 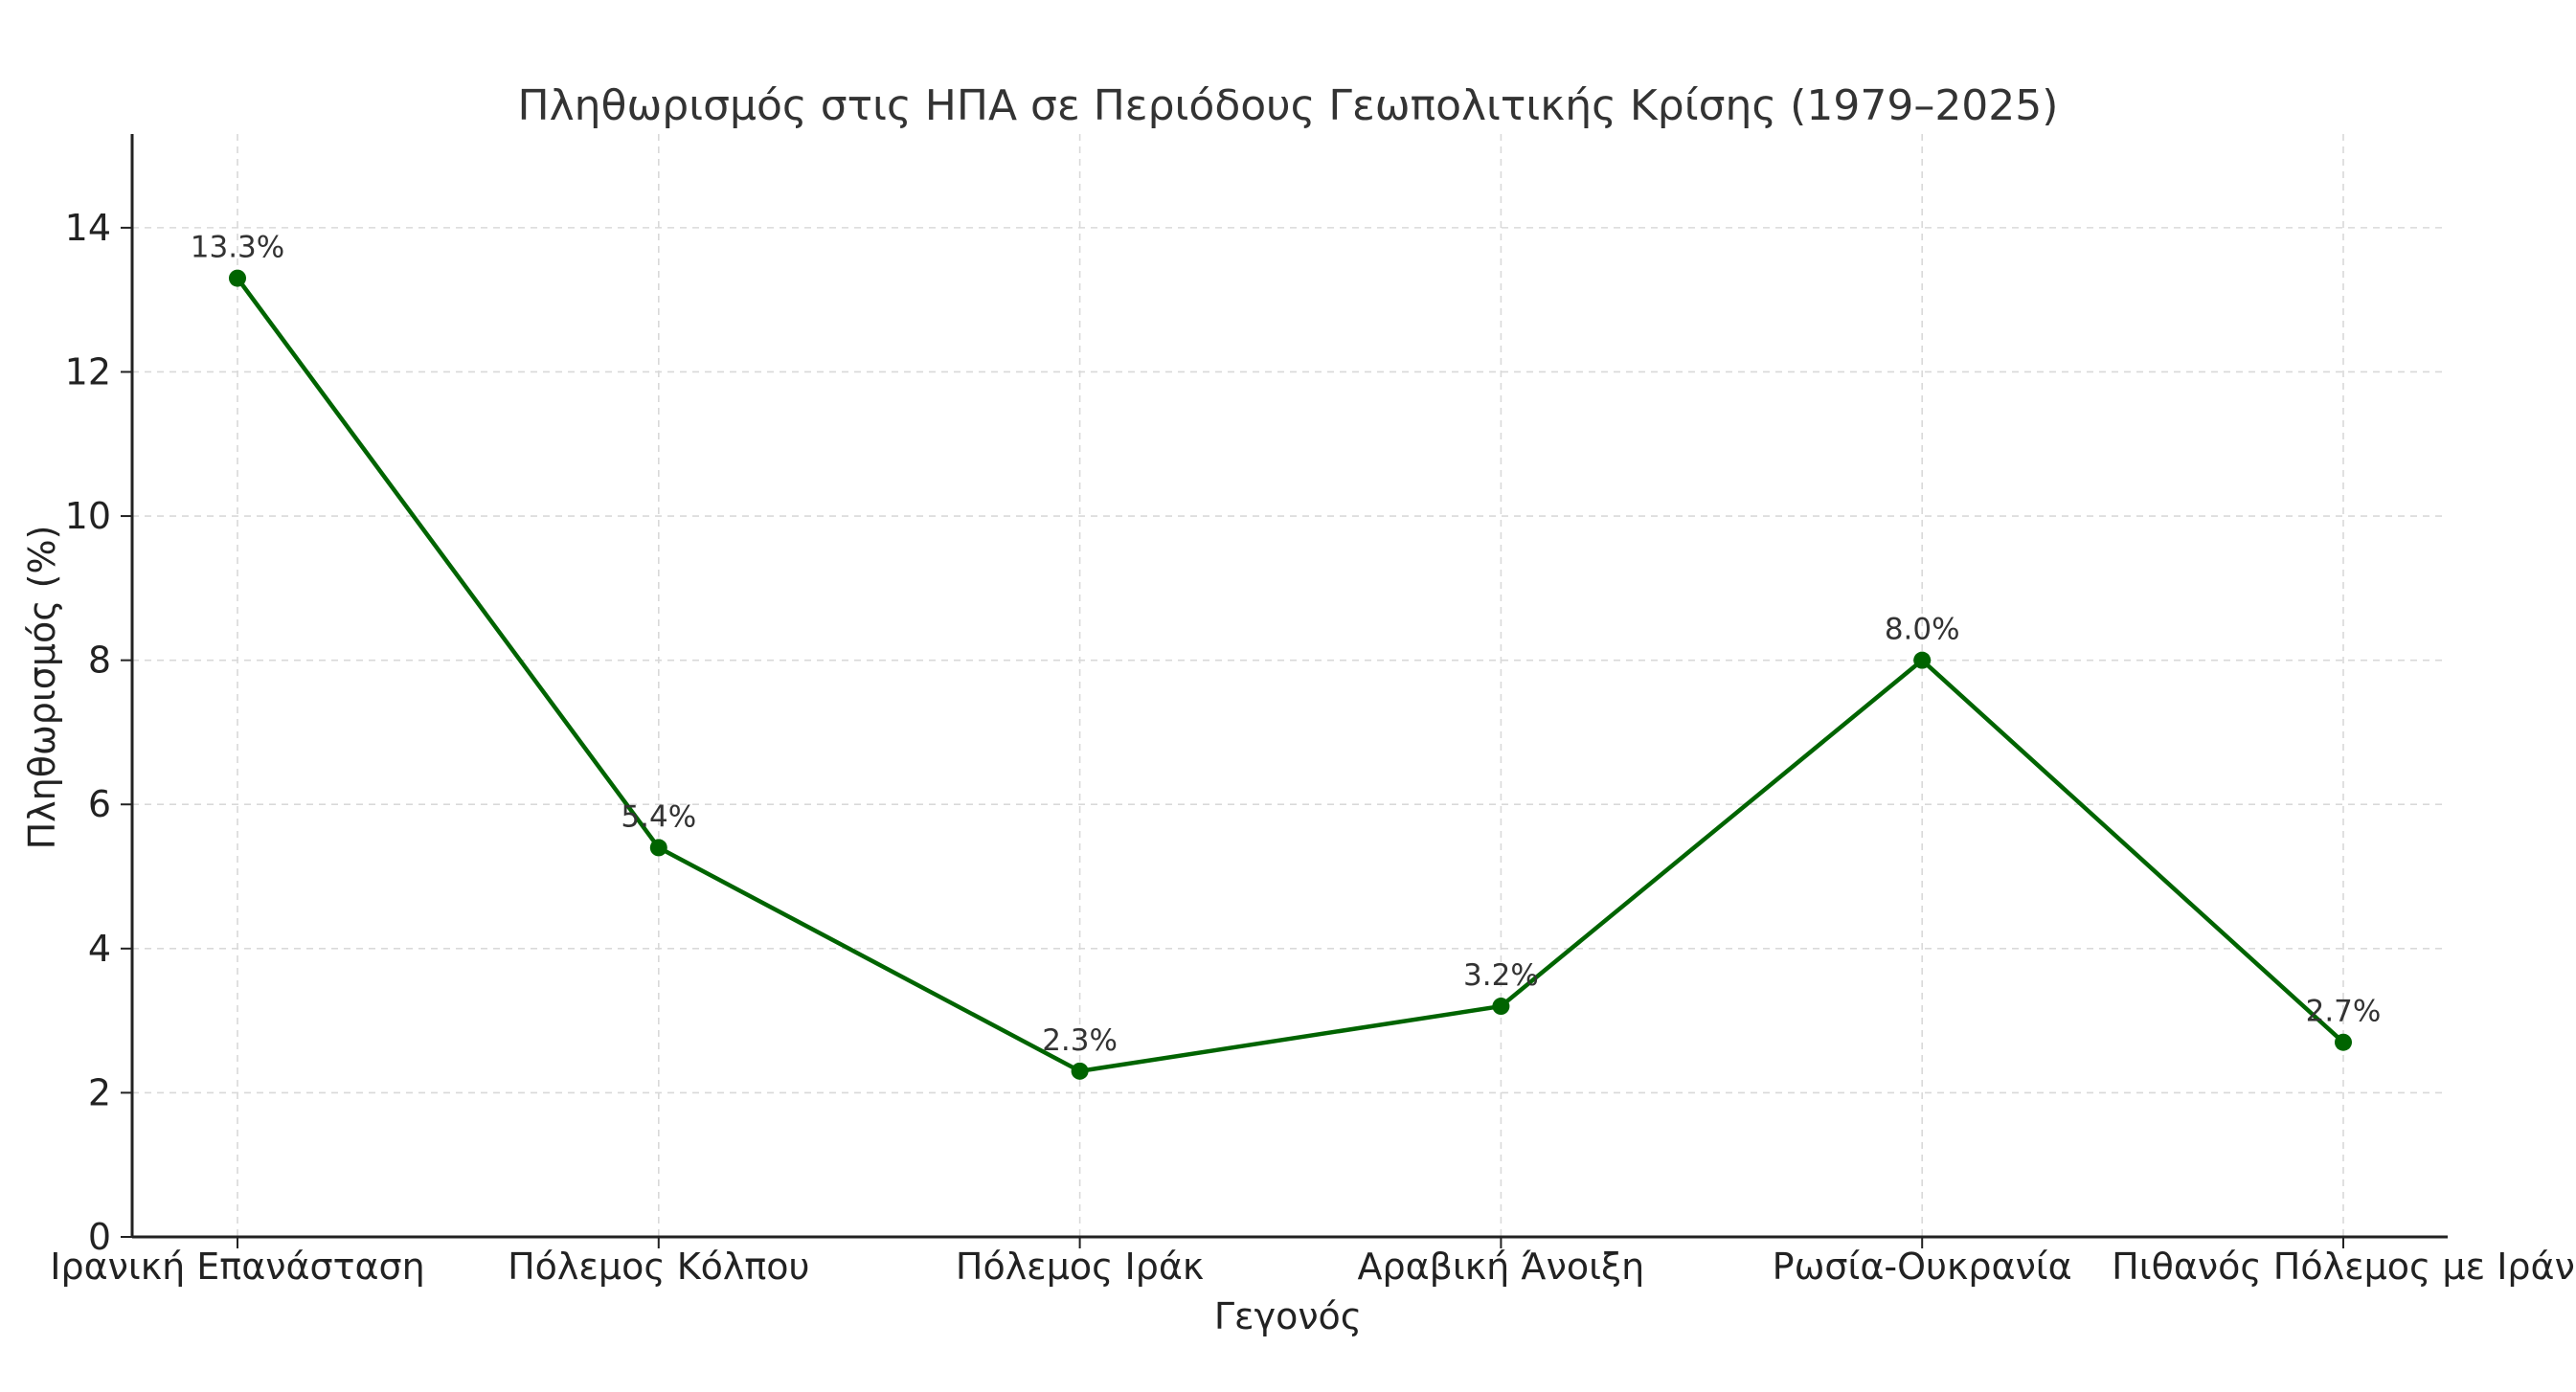 What do you see at coordinates (1080, 1267) in the screenshot?
I see `x-tick-label: Πόλεμος Ιράκ` at bounding box center [1080, 1267].